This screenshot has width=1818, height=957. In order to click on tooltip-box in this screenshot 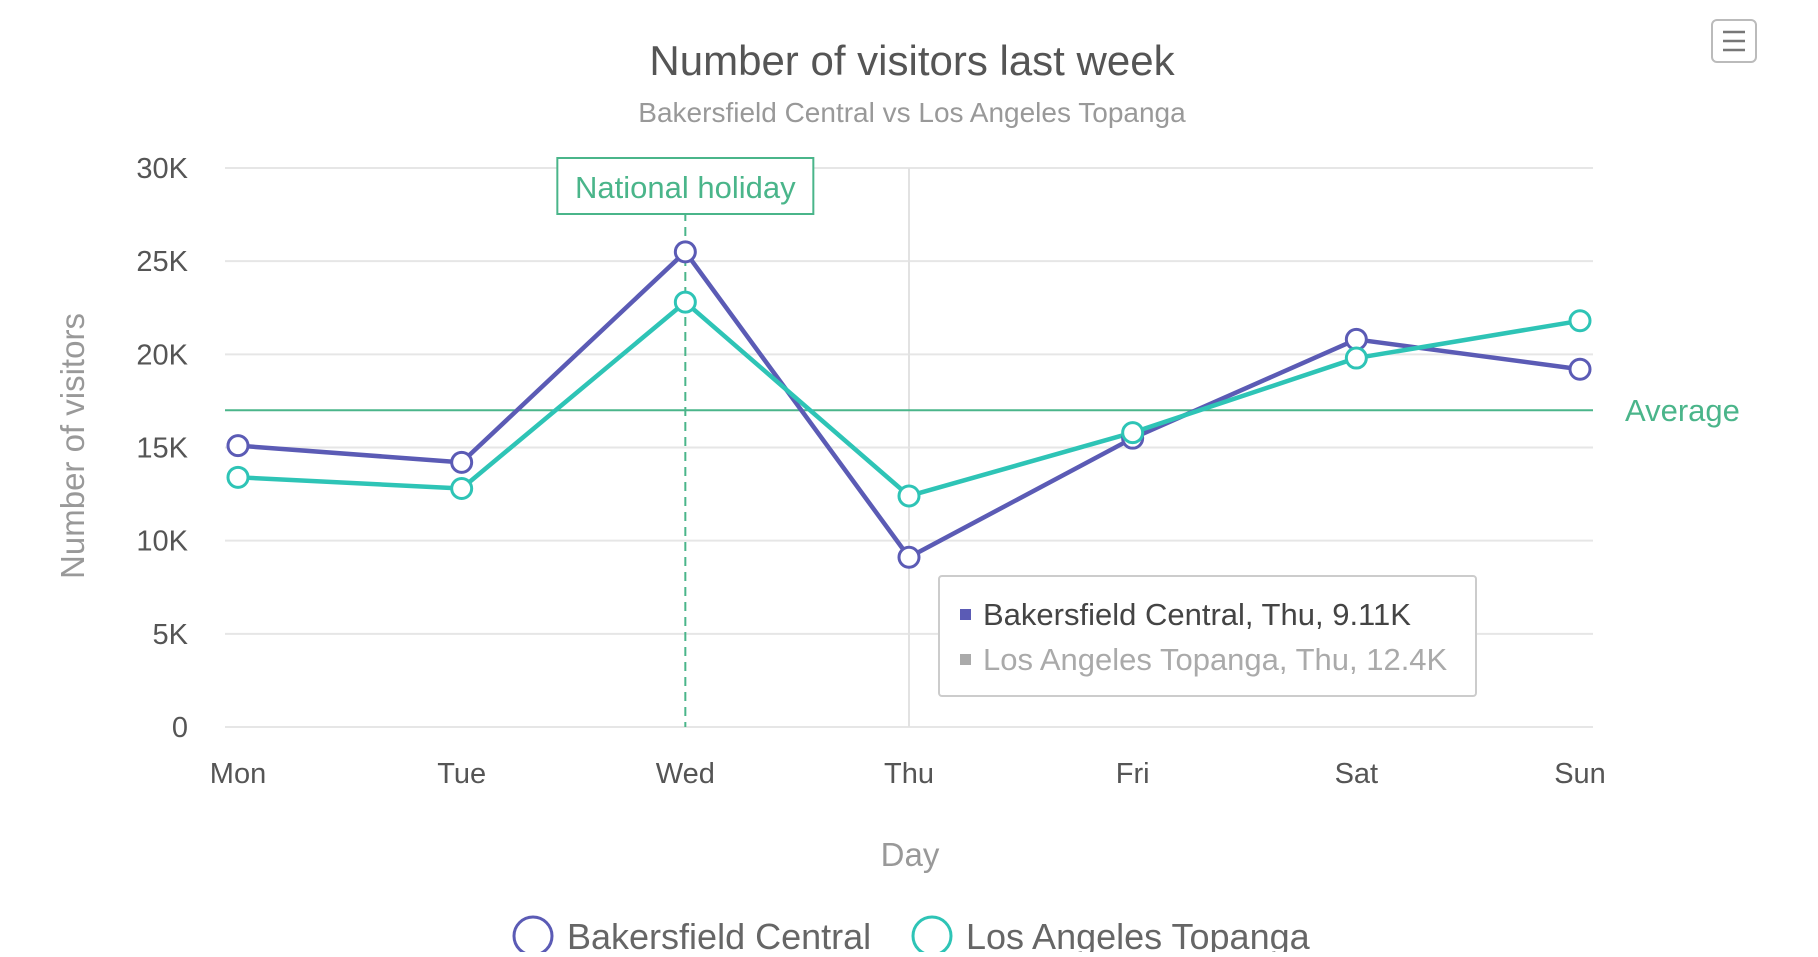, I will do `click(1207, 636)`.